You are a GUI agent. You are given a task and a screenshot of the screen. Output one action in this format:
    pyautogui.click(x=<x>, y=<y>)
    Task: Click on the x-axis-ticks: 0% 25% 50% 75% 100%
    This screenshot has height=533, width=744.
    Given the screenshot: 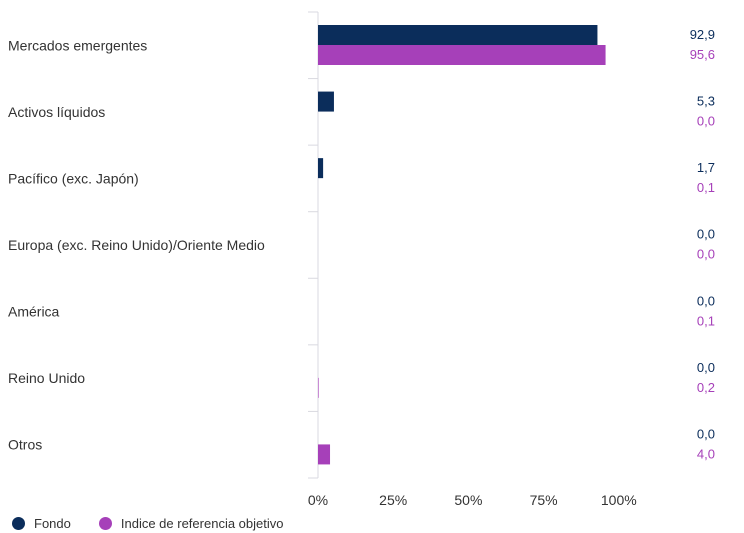 What is the action you would take?
    pyautogui.click(x=472, y=500)
    